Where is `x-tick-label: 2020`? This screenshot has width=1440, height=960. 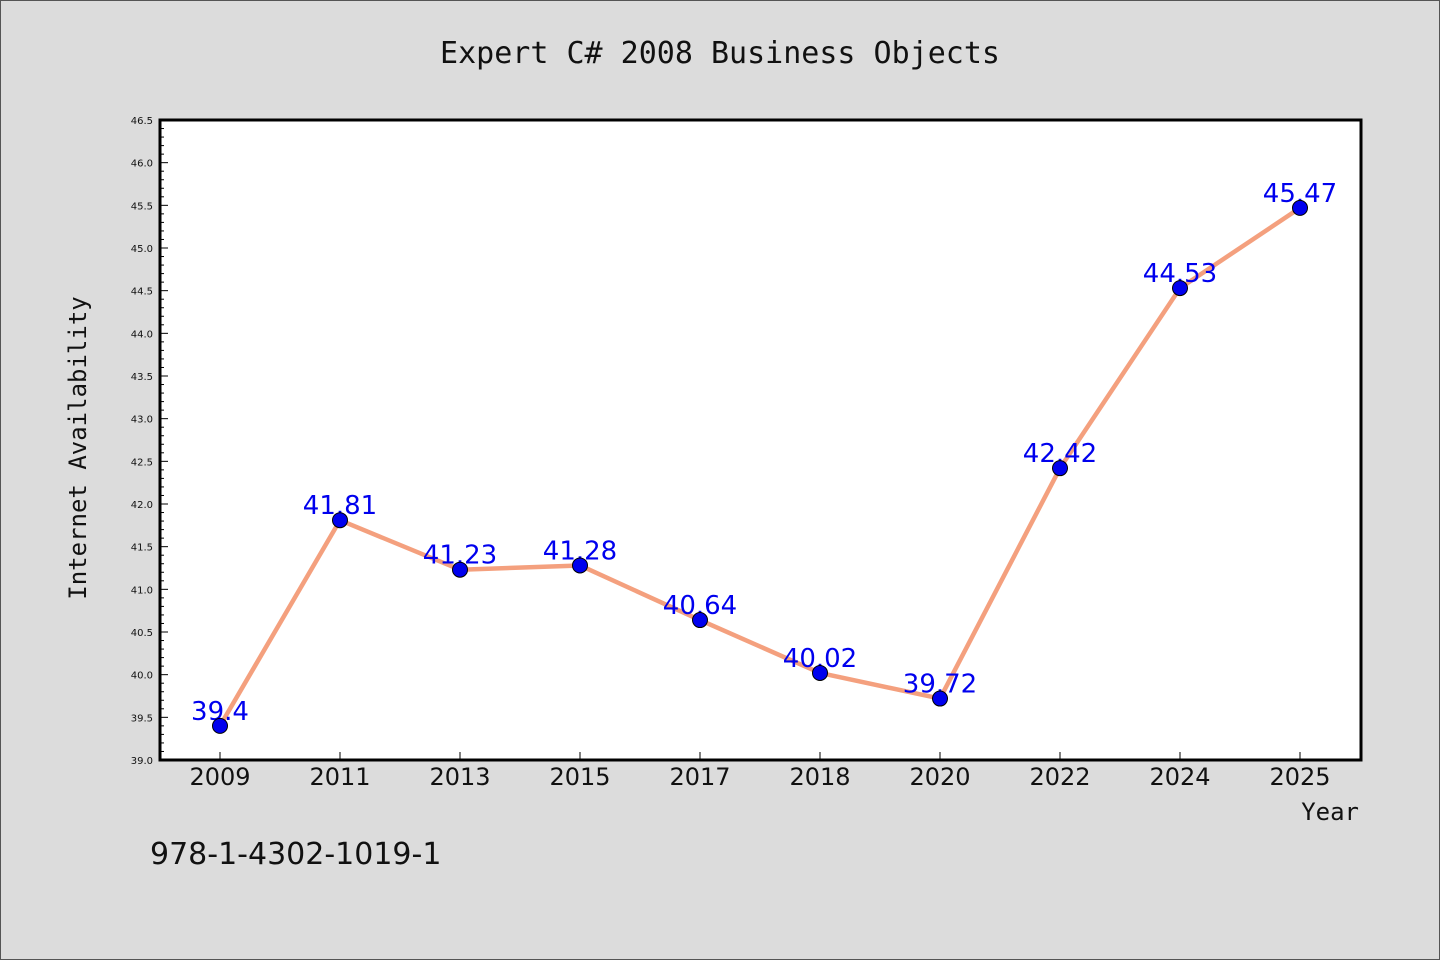
x-tick-label: 2020 is located at coordinates (939, 777).